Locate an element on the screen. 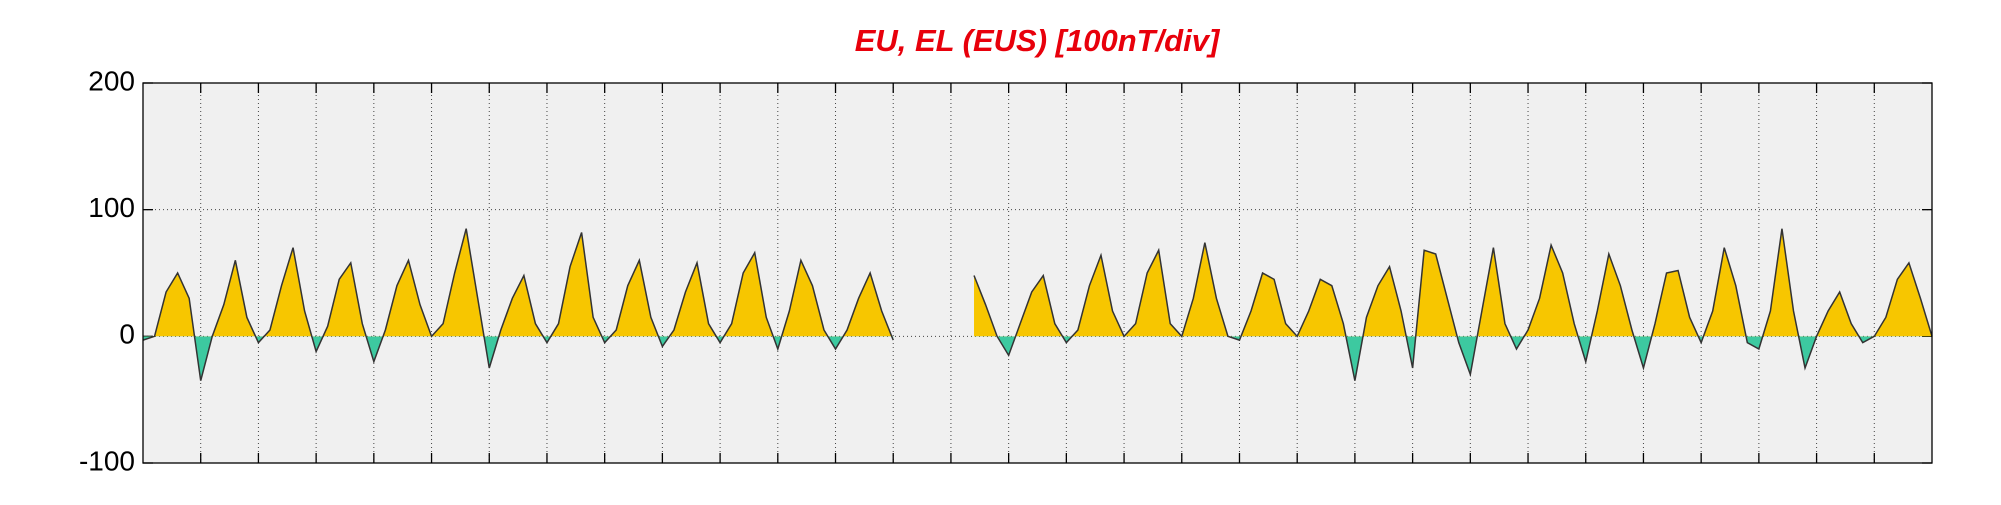 The width and height of the screenshot is (2001, 505). y-tick-label: -100 is located at coordinates (107, 460).